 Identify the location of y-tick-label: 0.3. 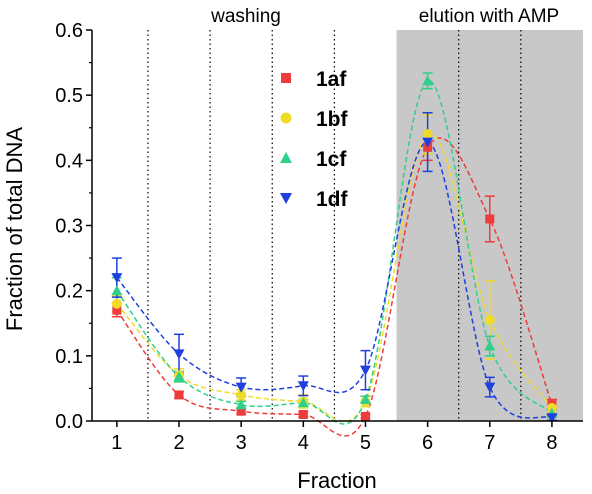
(69, 227).